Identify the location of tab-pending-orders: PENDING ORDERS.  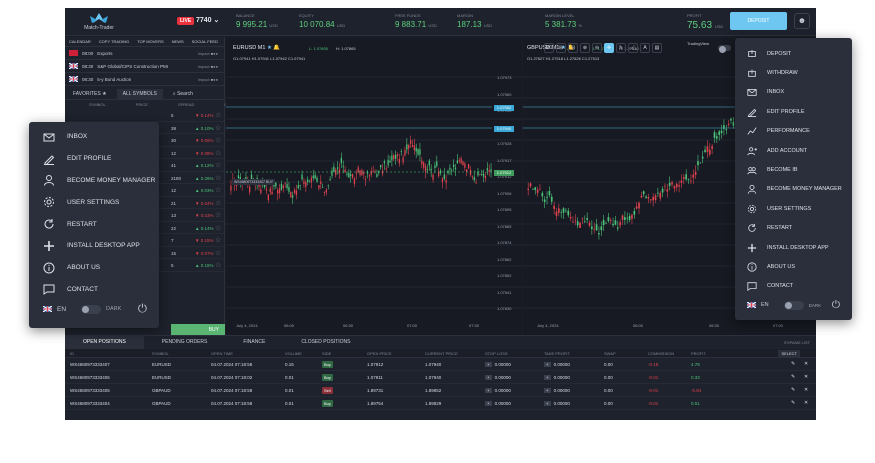
(184, 342).